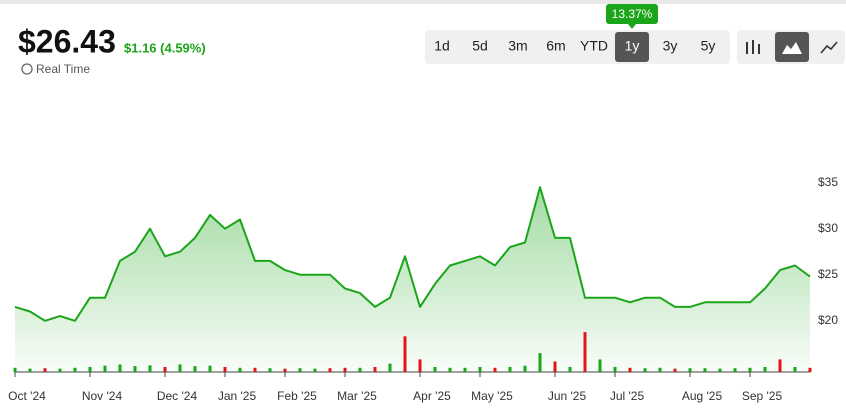 Image resolution: width=846 pixels, height=410 pixels. What do you see at coordinates (423, 2) in the screenshot?
I see `top-border` at bounding box center [423, 2].